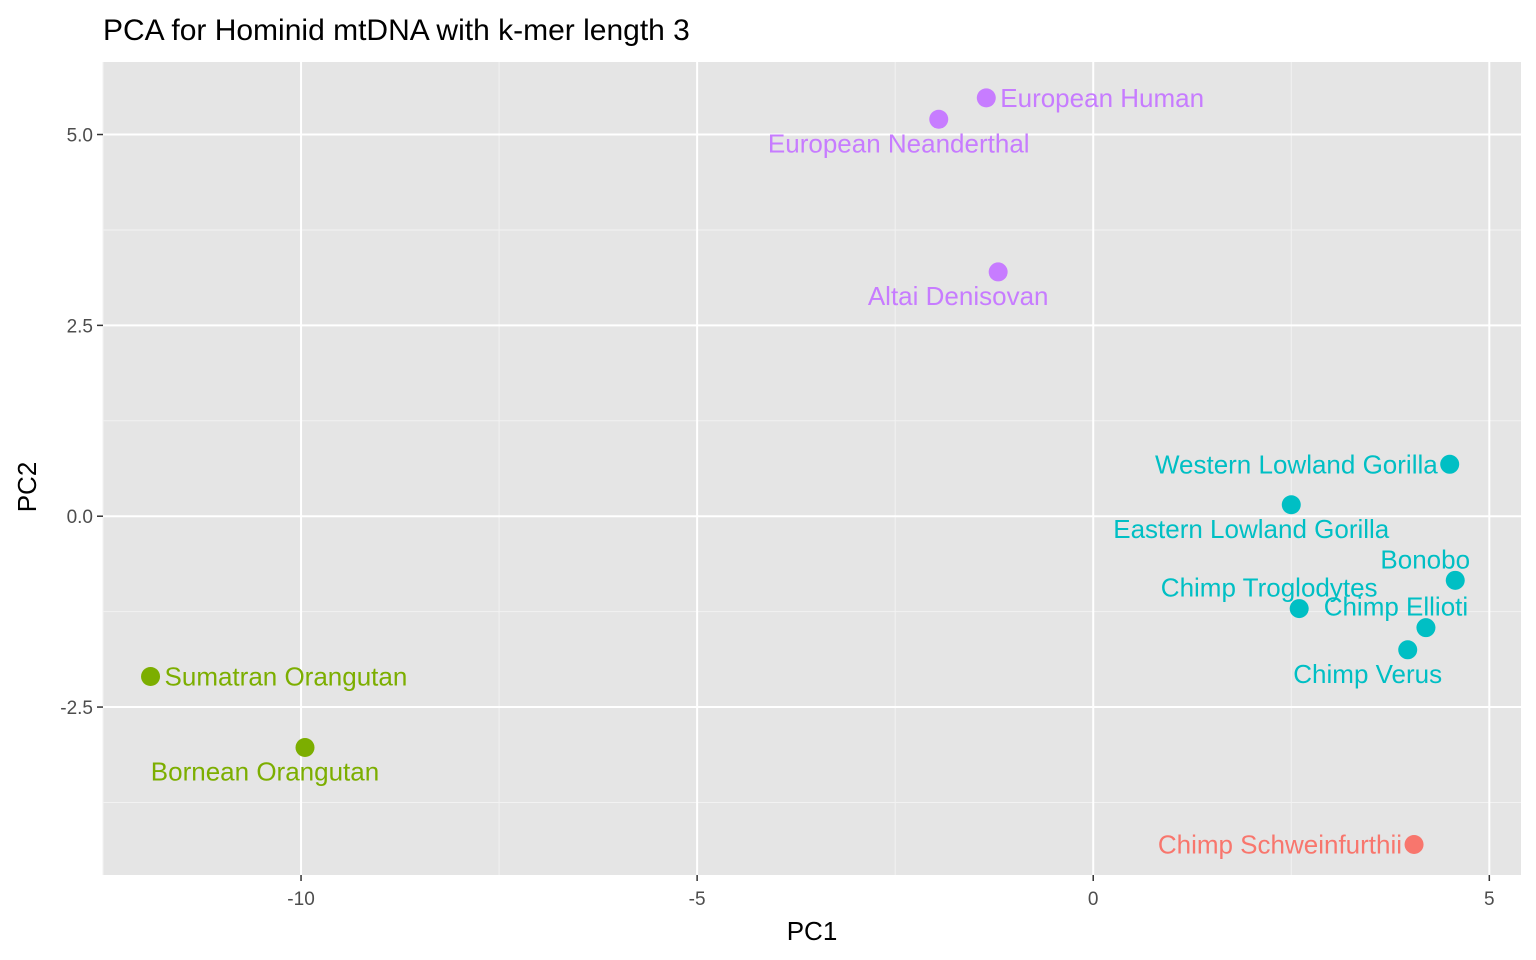  I want to click on y-tick-label: 2.5, so click(80, 326).